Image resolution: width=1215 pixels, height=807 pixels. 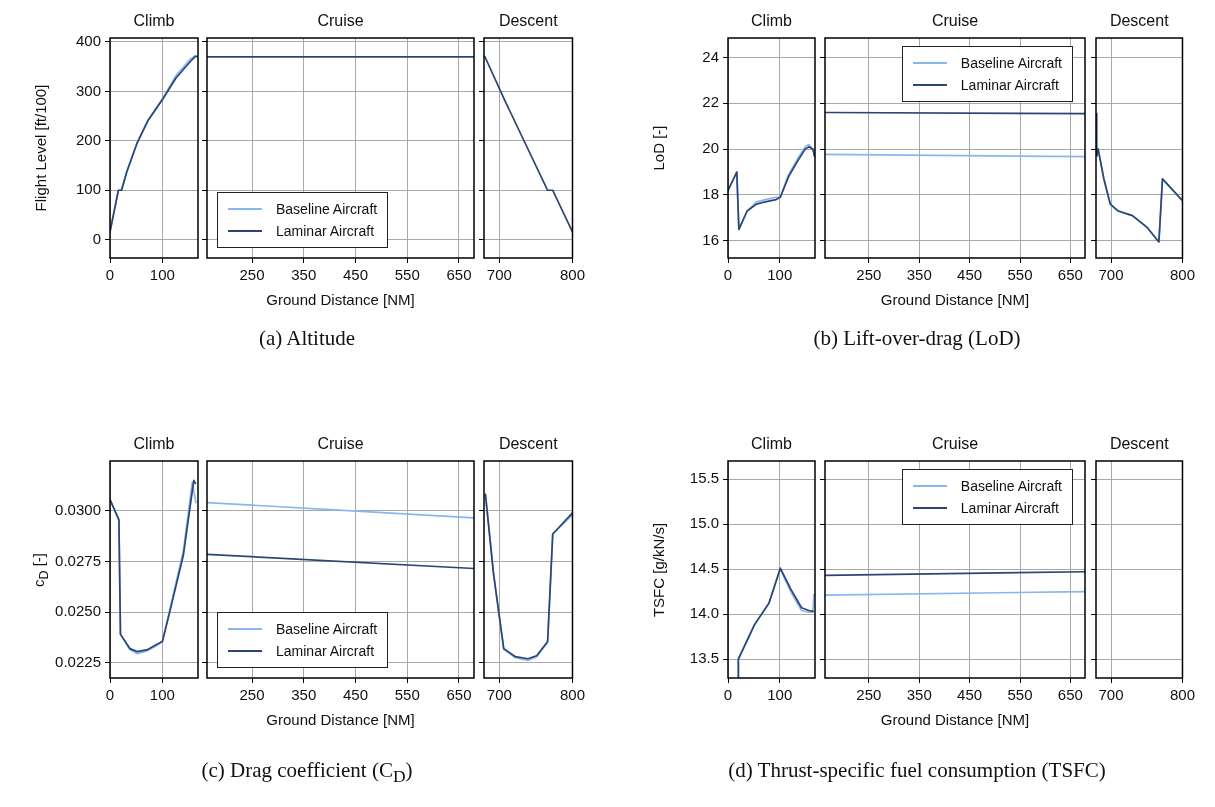 What do you see at coordinates (704, 478) in the screenshot?
I see `y-tick-label: 15.5` at bounding box center [704, 478].